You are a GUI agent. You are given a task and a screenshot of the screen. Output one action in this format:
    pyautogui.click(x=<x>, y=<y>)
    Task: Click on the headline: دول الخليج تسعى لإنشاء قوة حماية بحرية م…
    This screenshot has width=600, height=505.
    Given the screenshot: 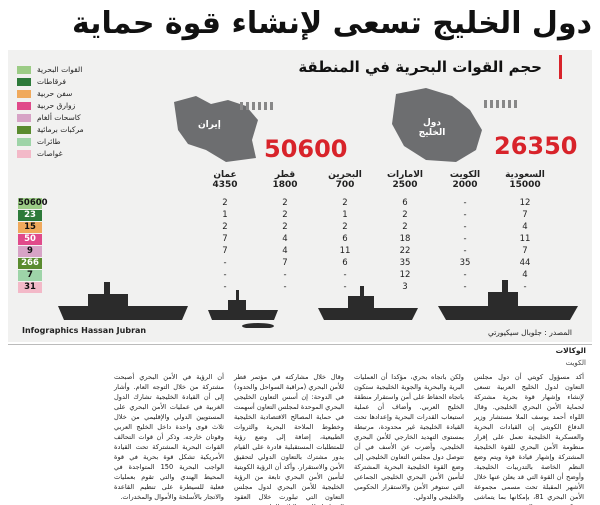 What is the action you would take?
    pyautogui.click(x=331, y=45)
    